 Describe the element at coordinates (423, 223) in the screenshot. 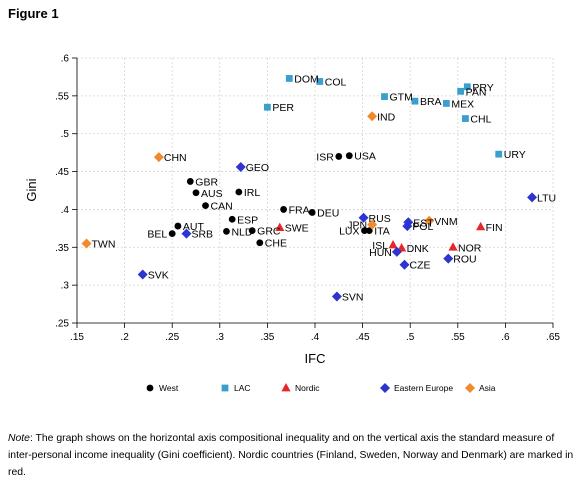

I see `point-label-est: EST` at that location.